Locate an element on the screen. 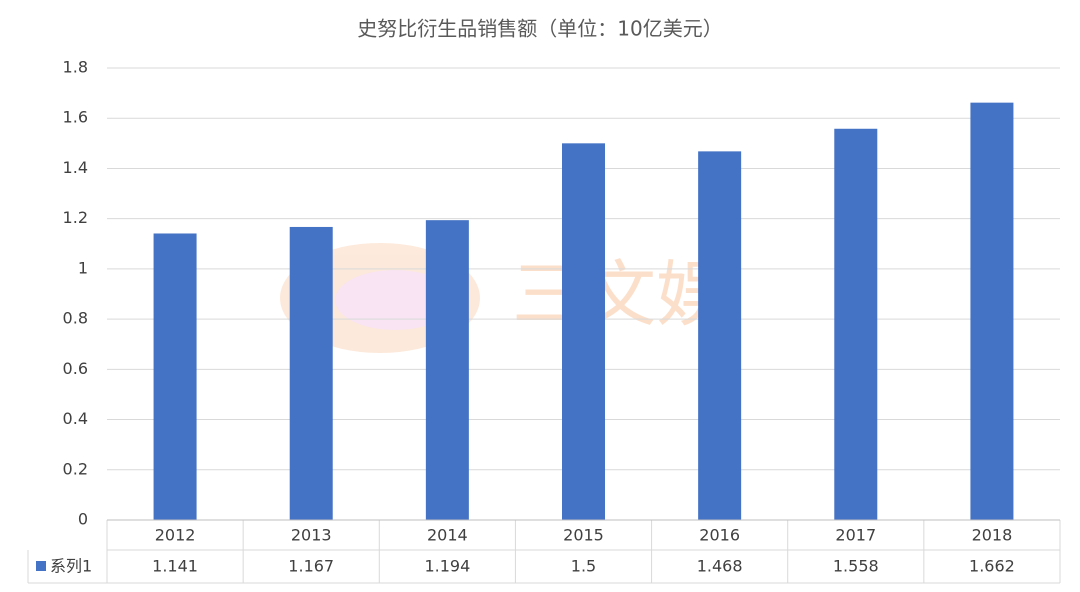 The width and height of the screenshot is (1080, 592). x-tick-label: 2017 is located at coordinates (855, 535).